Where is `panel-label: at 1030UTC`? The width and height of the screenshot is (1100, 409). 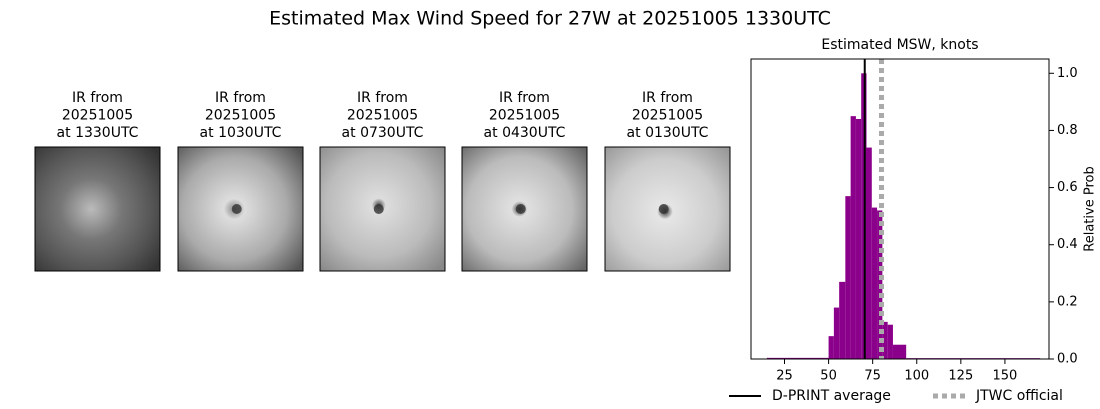
panel-label: at 1030UTC is located at coordinates (241, 133).